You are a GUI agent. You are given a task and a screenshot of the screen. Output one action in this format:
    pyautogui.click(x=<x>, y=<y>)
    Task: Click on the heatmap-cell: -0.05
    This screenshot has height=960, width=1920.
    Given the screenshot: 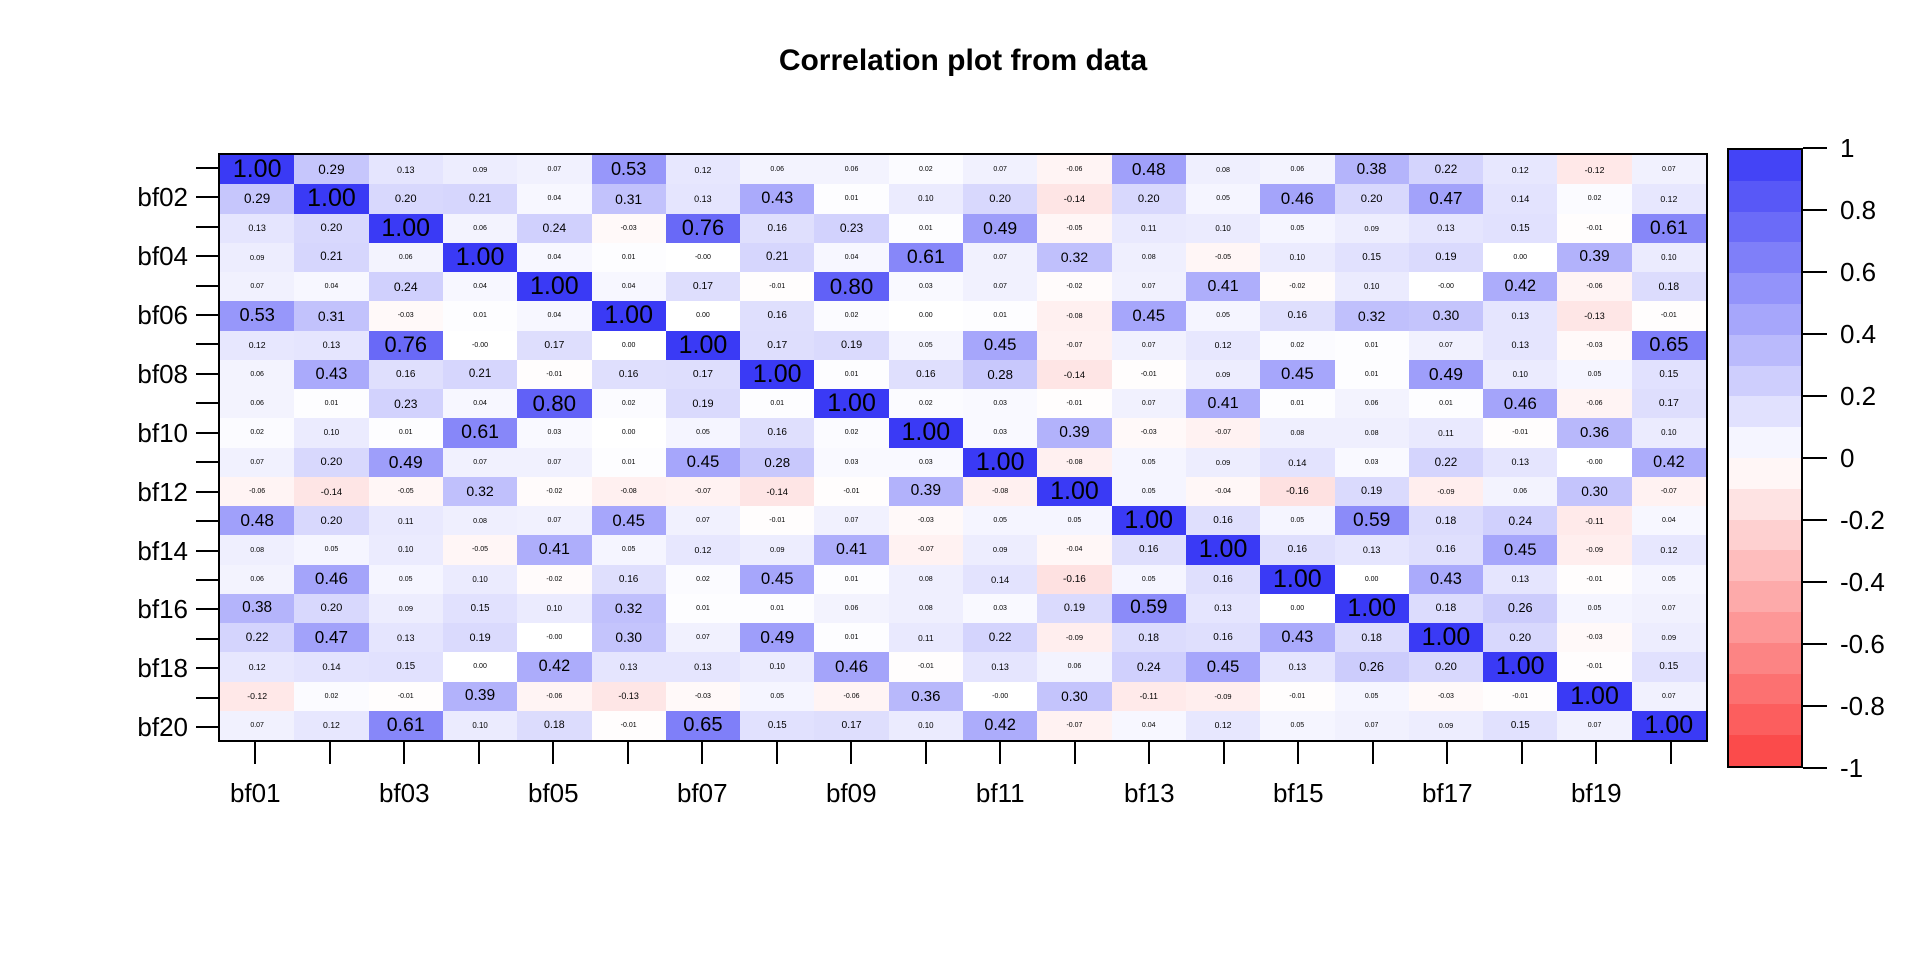 What is the action you would take?
    pyautogui.click(x=1223, y=257)
    